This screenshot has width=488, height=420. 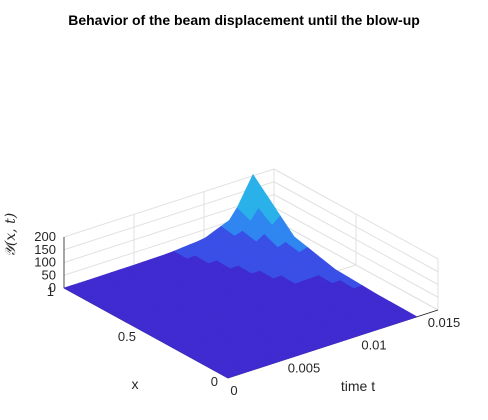 I want to click on t-tick-label: 0.015, so click(x=444, y=322).